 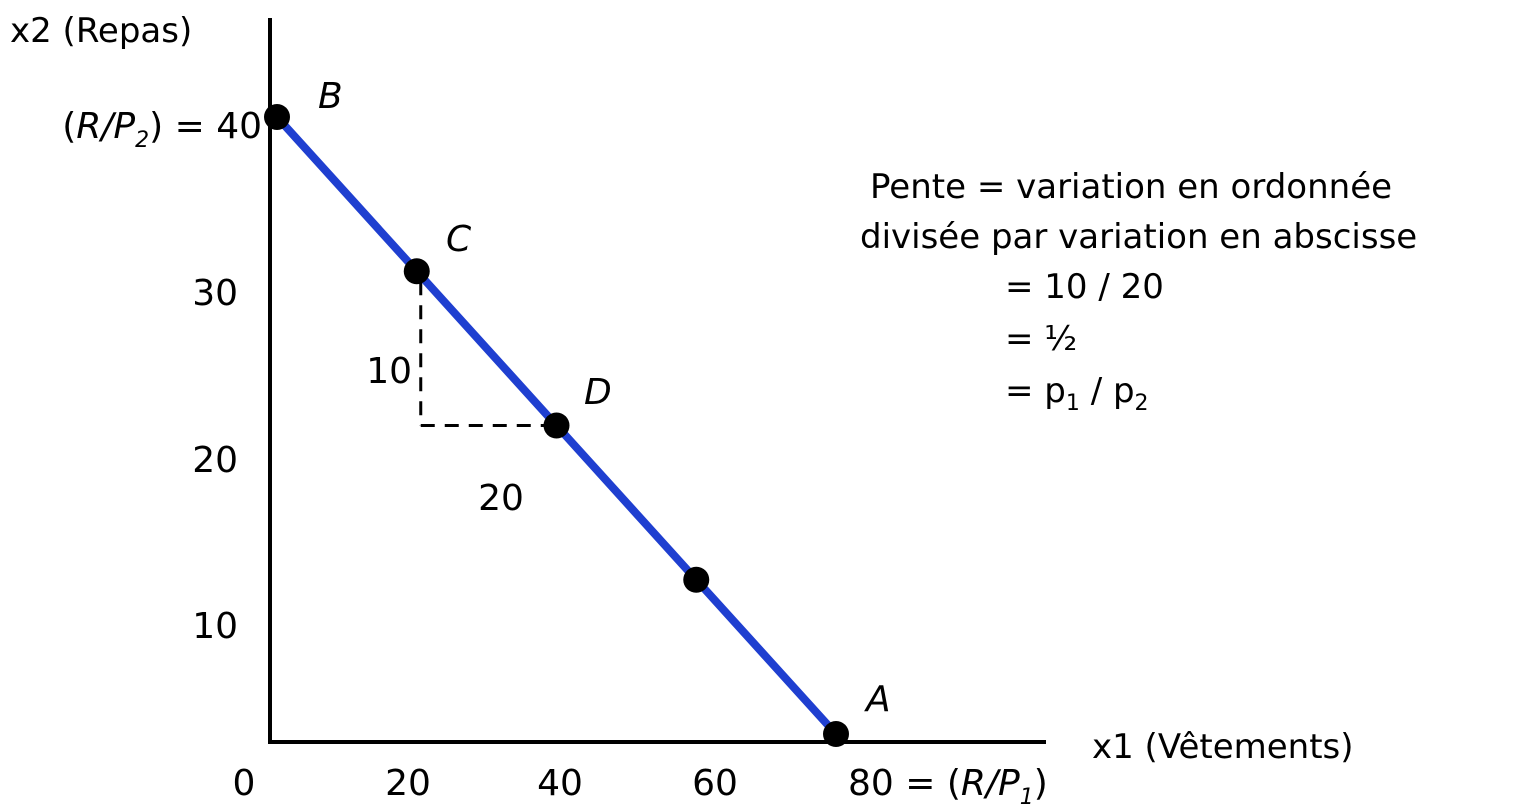 What do you see at coordinates (1131, 187) in the screenshot?
I see `annotation-line-1: Pente = variation en ordonnée` at bounding box center [1131, 187].